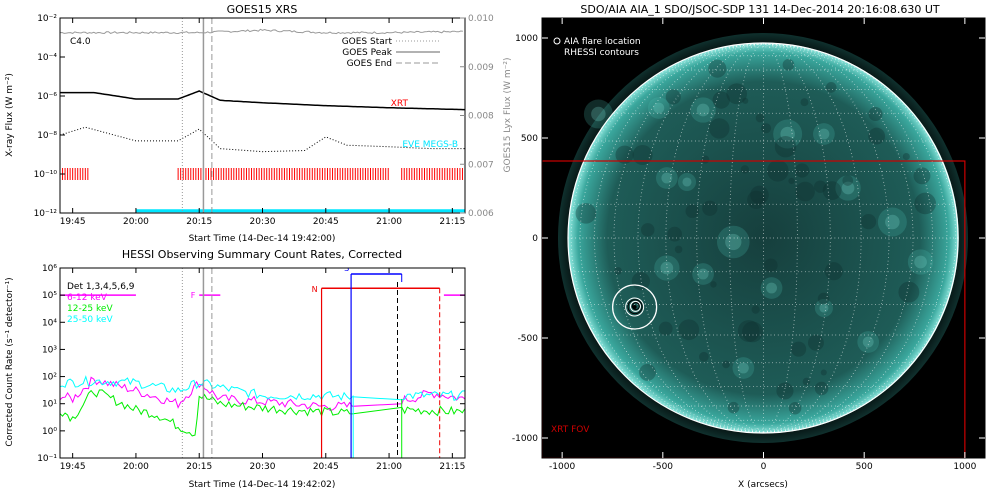 Image resolution: width=1000 pixels, height=504 pixels. Describe the element at coordinates (326, 467) in the screenshot. I see `hessi-x-tick-label: 20:45` at that location.